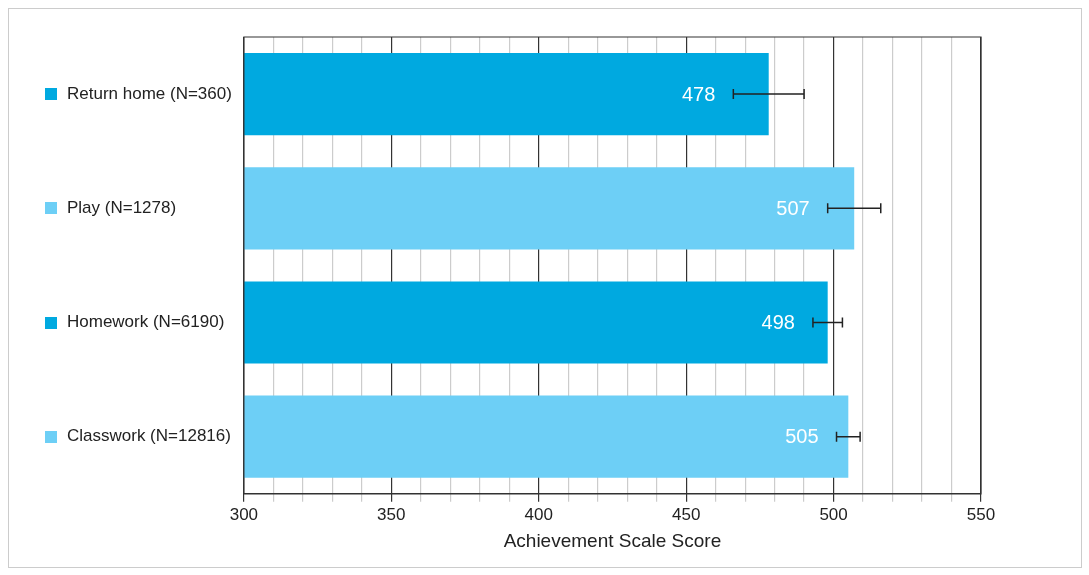  I want to click on y-tick-label: Play (N=1278), so click(122, 207).